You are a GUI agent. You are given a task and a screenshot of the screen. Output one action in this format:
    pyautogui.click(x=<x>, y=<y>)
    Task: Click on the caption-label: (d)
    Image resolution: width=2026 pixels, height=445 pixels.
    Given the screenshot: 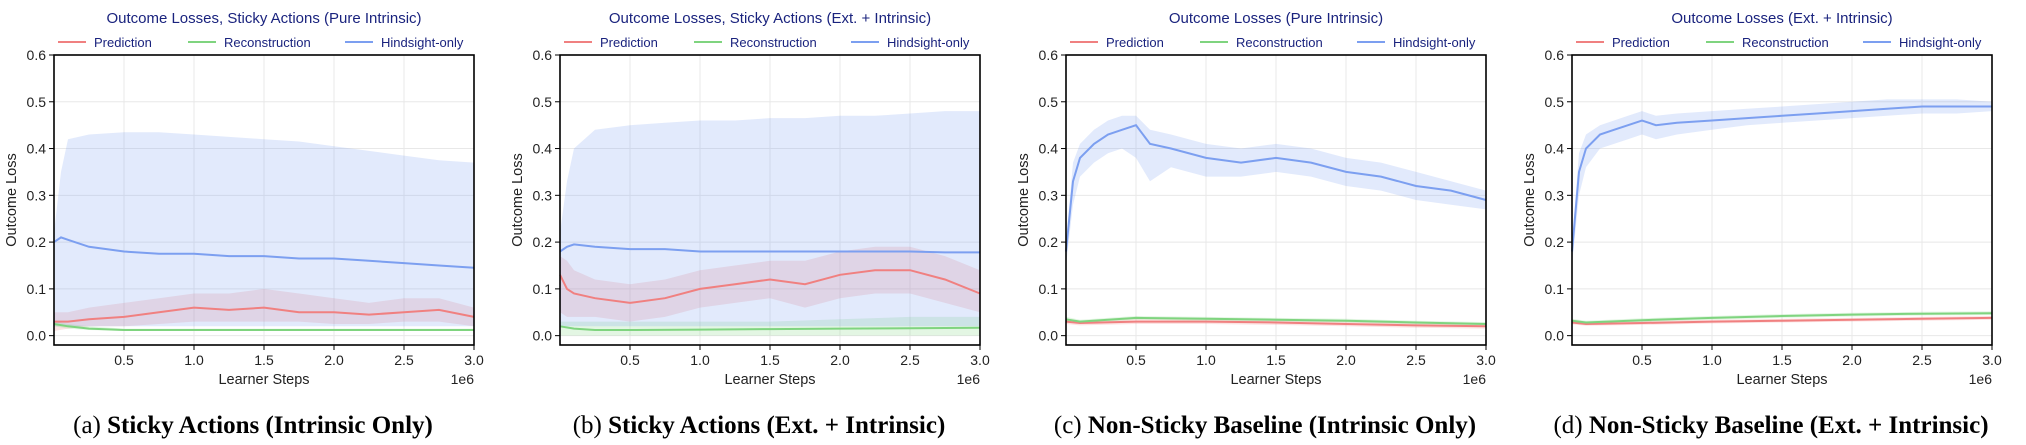 What is the action you would take?
    pyautogui.click(x=1571, y=425)
    